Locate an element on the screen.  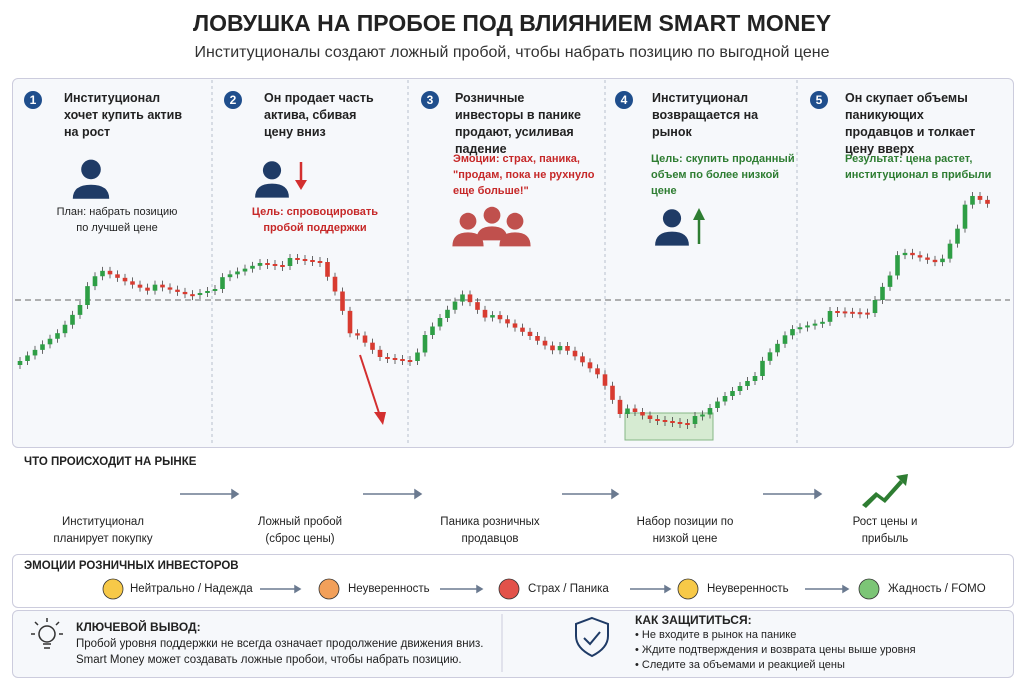
protect-item: • Следите за объемами и реакцией цены is located at coordinates (740, 665).